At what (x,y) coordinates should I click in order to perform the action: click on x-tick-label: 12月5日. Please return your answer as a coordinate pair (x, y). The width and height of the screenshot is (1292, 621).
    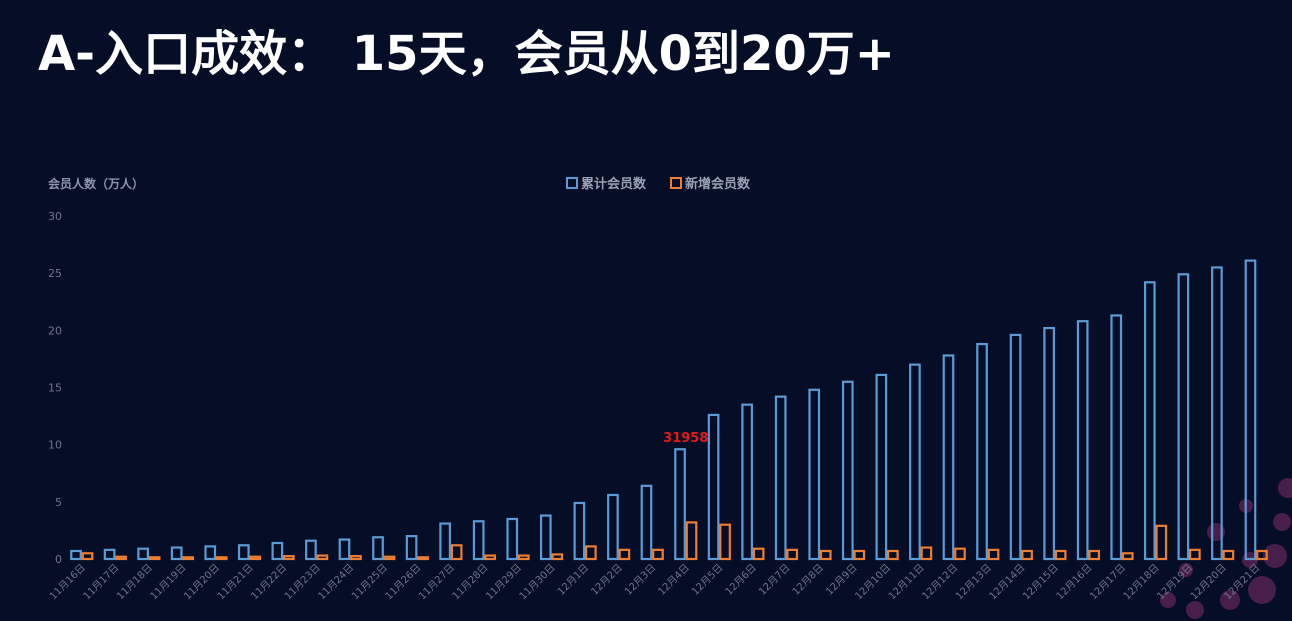
    Looking at the image, I should click on (707, 580).